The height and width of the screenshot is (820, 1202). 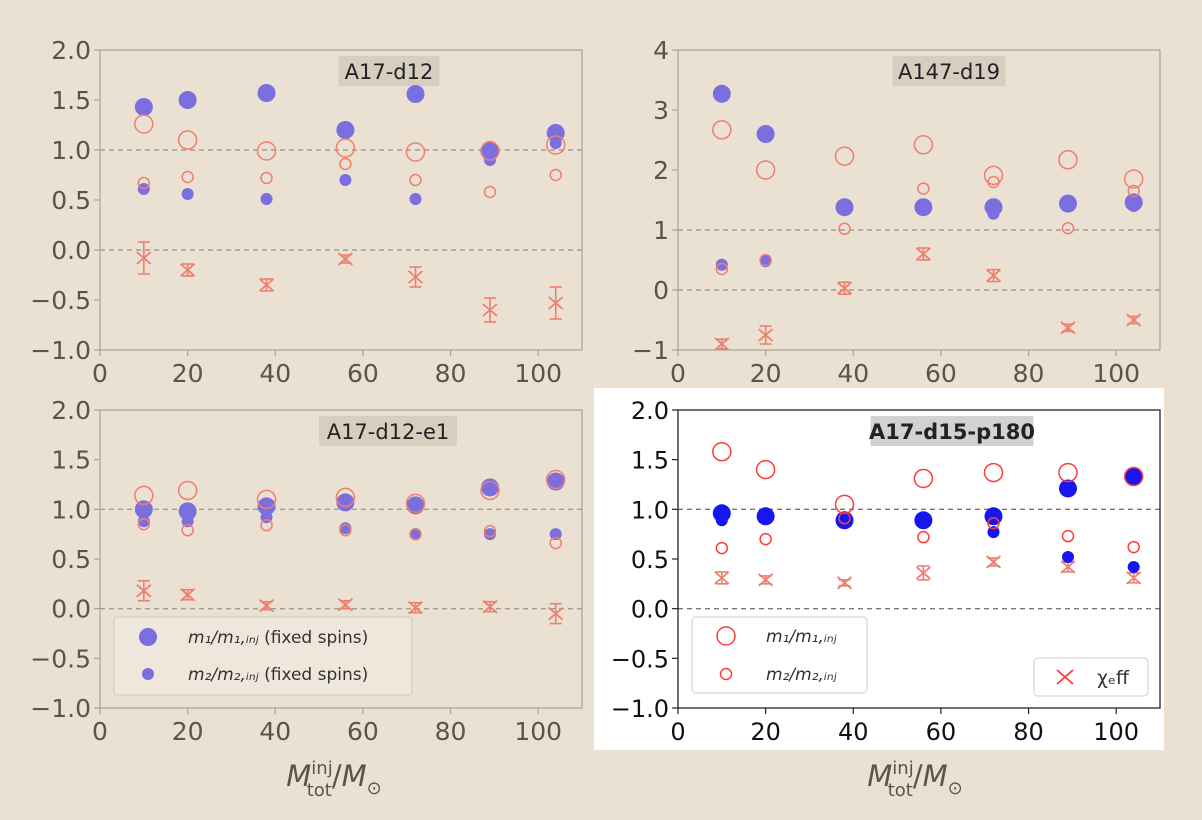 I want to click on legend-frame, so click(x=263, y=656).